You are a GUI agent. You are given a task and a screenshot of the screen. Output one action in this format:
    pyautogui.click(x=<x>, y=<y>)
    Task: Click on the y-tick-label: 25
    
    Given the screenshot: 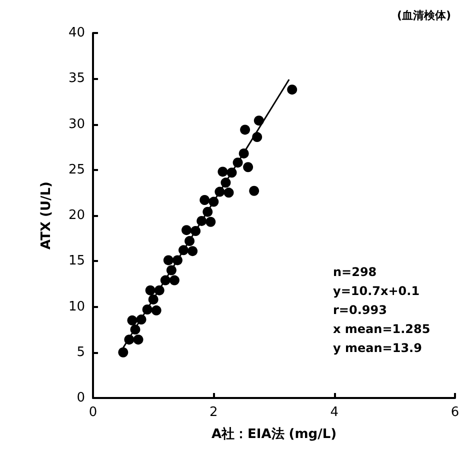 What is the action you would take?
    pyautogui.click(x=76, y=170)
    